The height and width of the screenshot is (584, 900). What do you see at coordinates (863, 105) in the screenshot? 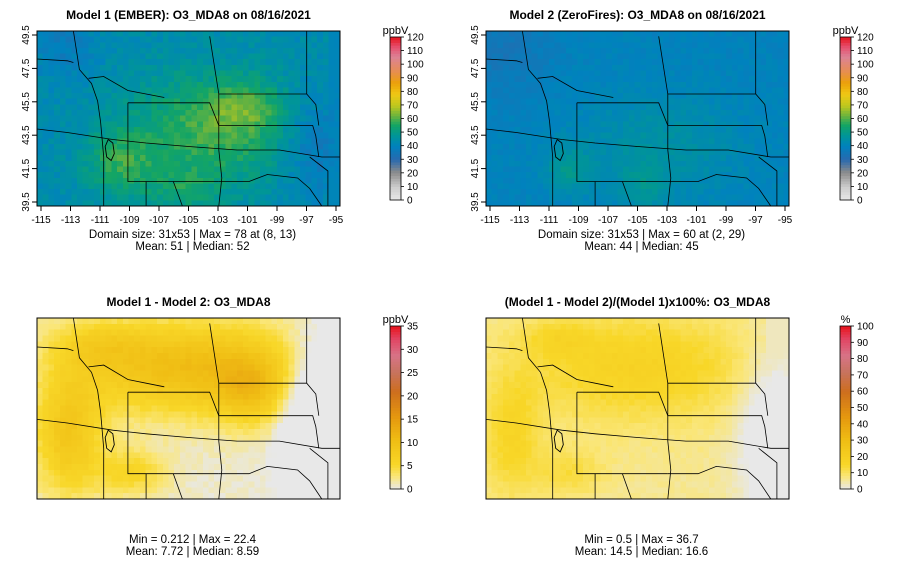
I see `legend-tick-label: 70` at bounding box center [863, 105].